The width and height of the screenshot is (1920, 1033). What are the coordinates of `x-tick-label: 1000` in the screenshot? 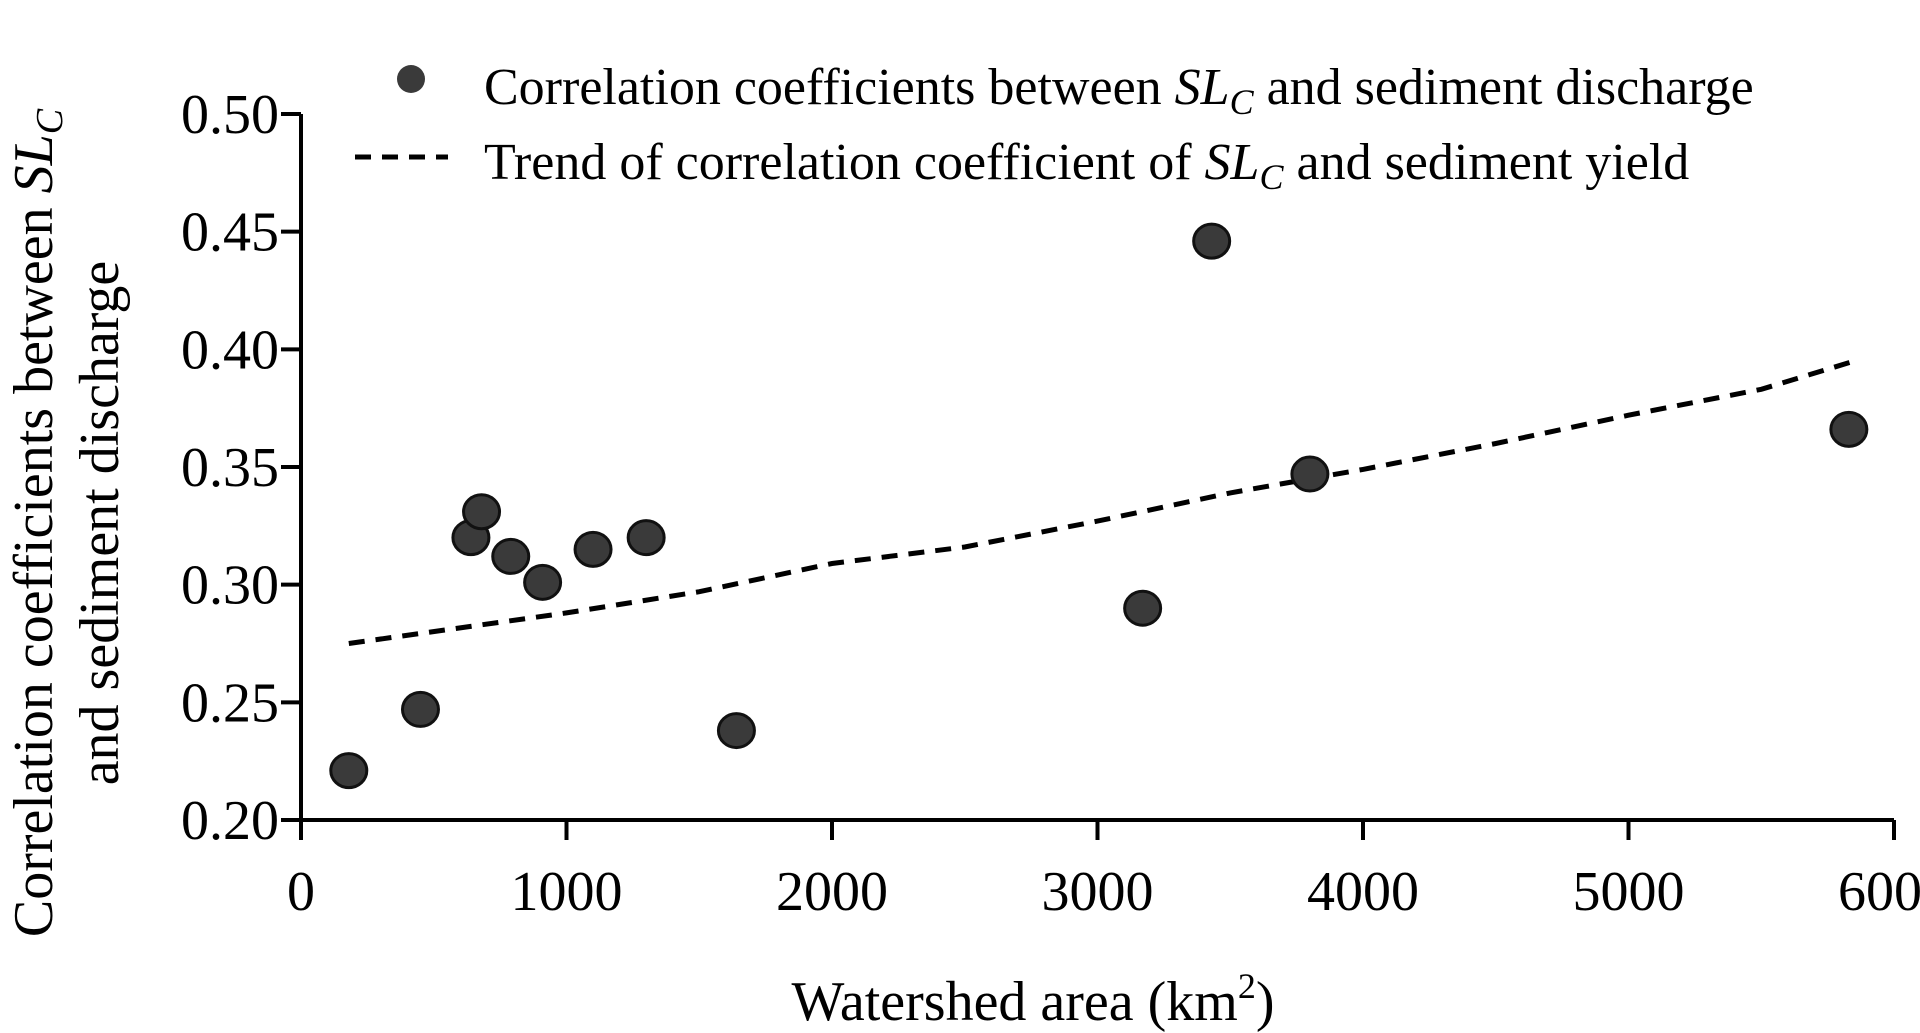 It's located at (567, 892).